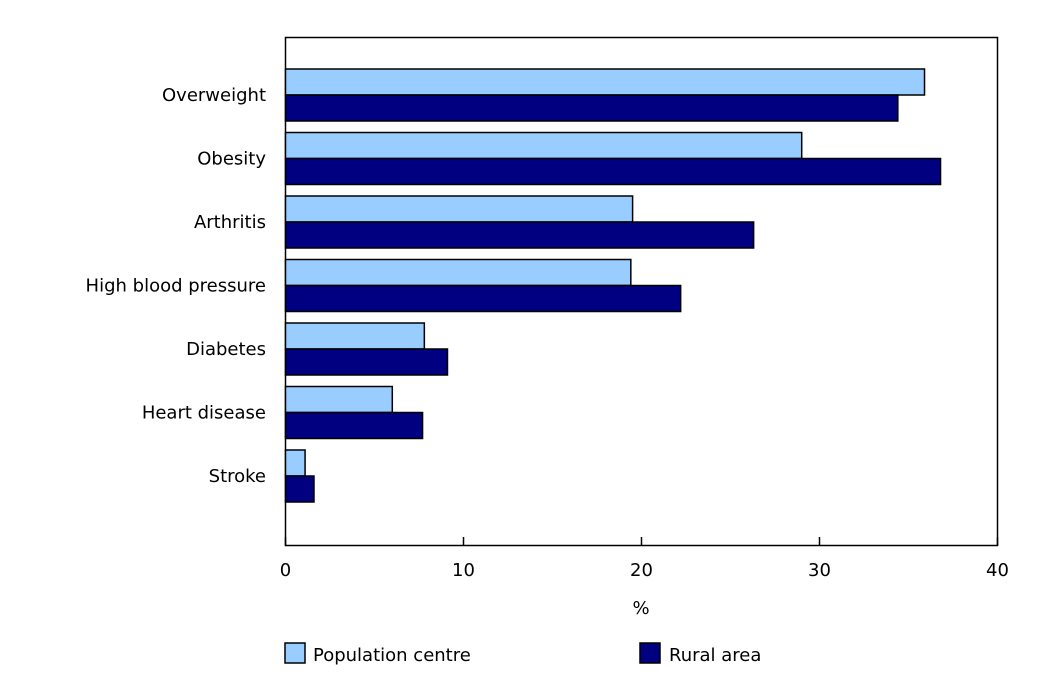 The height and width of the screenshot is (680, 1052). I want to click on bar-diabetes-rural-area, so click(366, 362).